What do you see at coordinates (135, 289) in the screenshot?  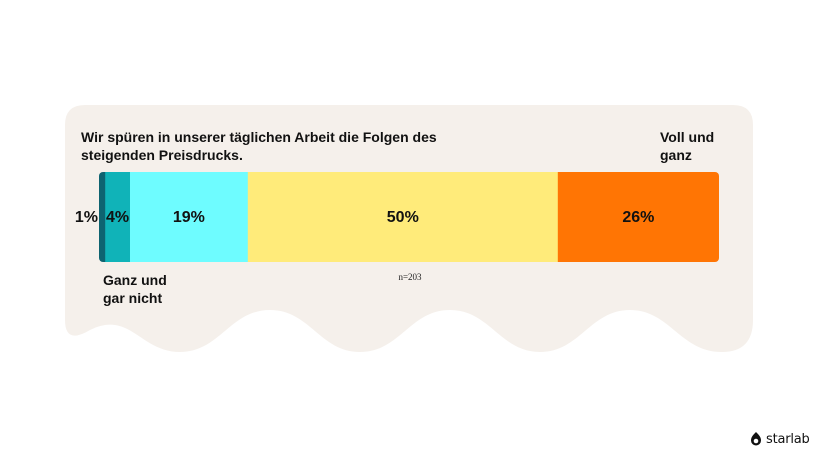 I see `scale-bottom-label: Ganz und gar nicht` at bounding box center [135, 289].